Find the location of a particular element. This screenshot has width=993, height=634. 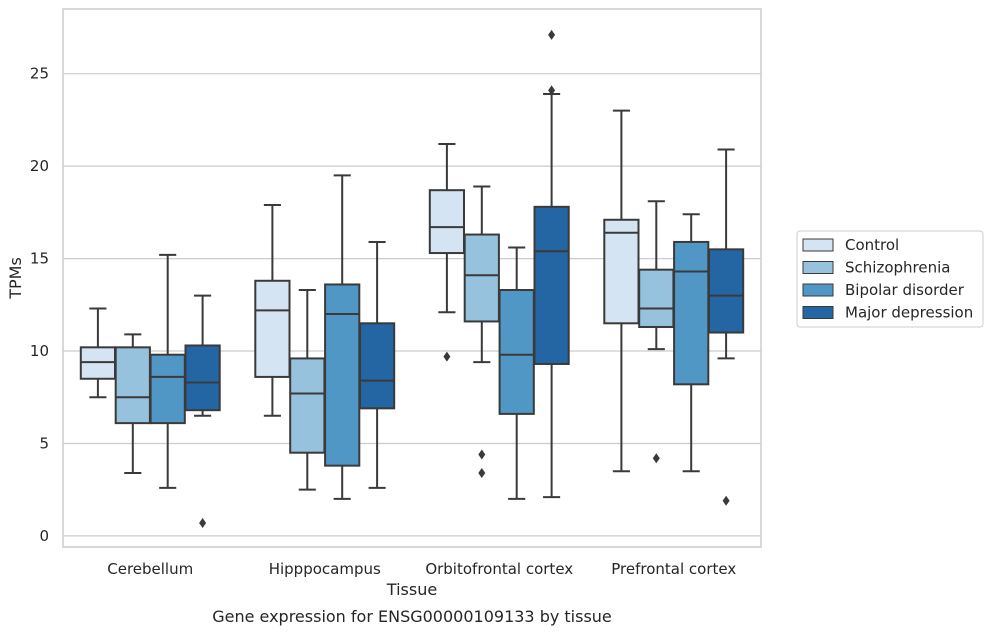

y-tick-label: 10 is located at coordinates (39, 351).